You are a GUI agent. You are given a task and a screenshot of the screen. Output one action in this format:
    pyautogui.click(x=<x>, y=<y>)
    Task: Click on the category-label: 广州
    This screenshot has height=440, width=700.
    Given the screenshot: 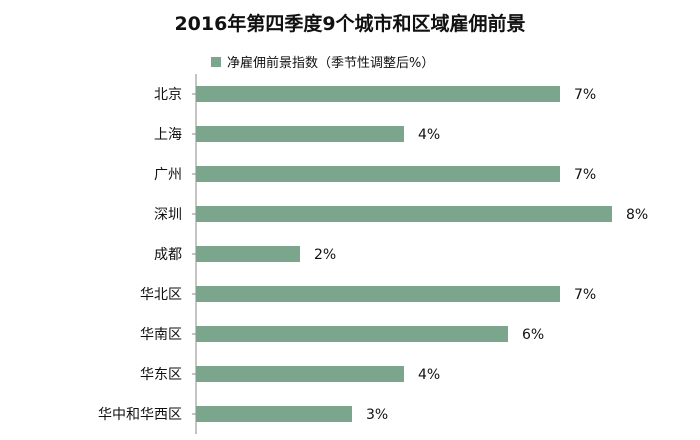 What is the action you would take?
    pyautogui.click(x=168, y=175)
    